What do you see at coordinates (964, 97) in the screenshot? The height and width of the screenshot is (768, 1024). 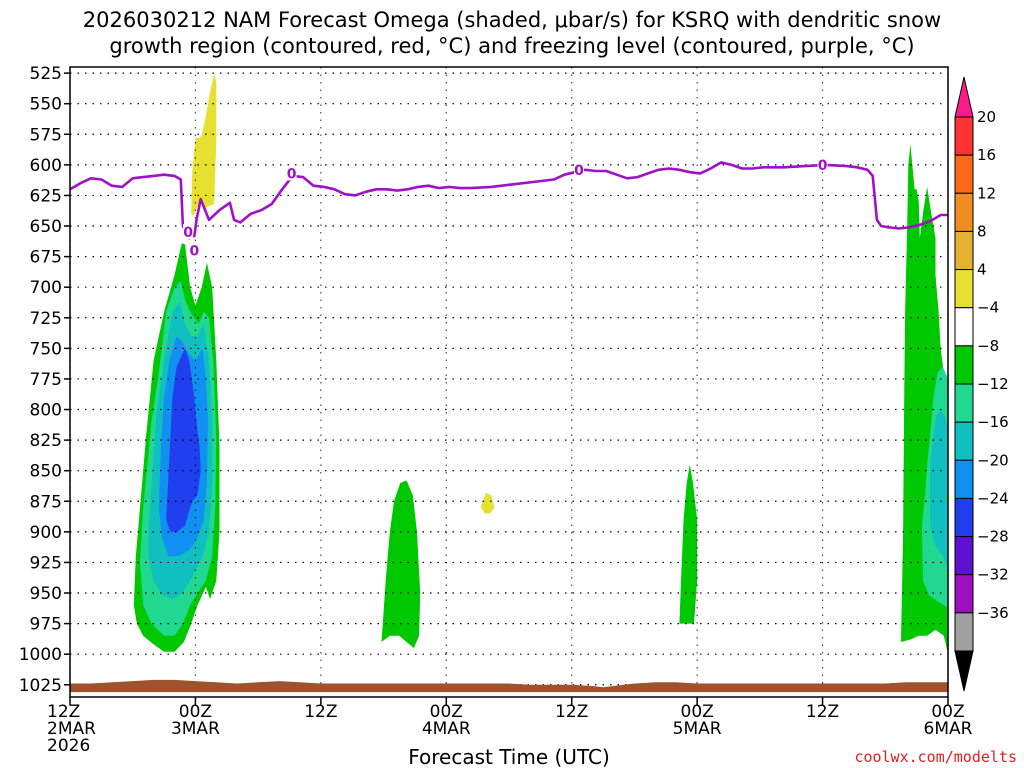 I see `colorbar-top-arrow` at bounding box center [964, 97].